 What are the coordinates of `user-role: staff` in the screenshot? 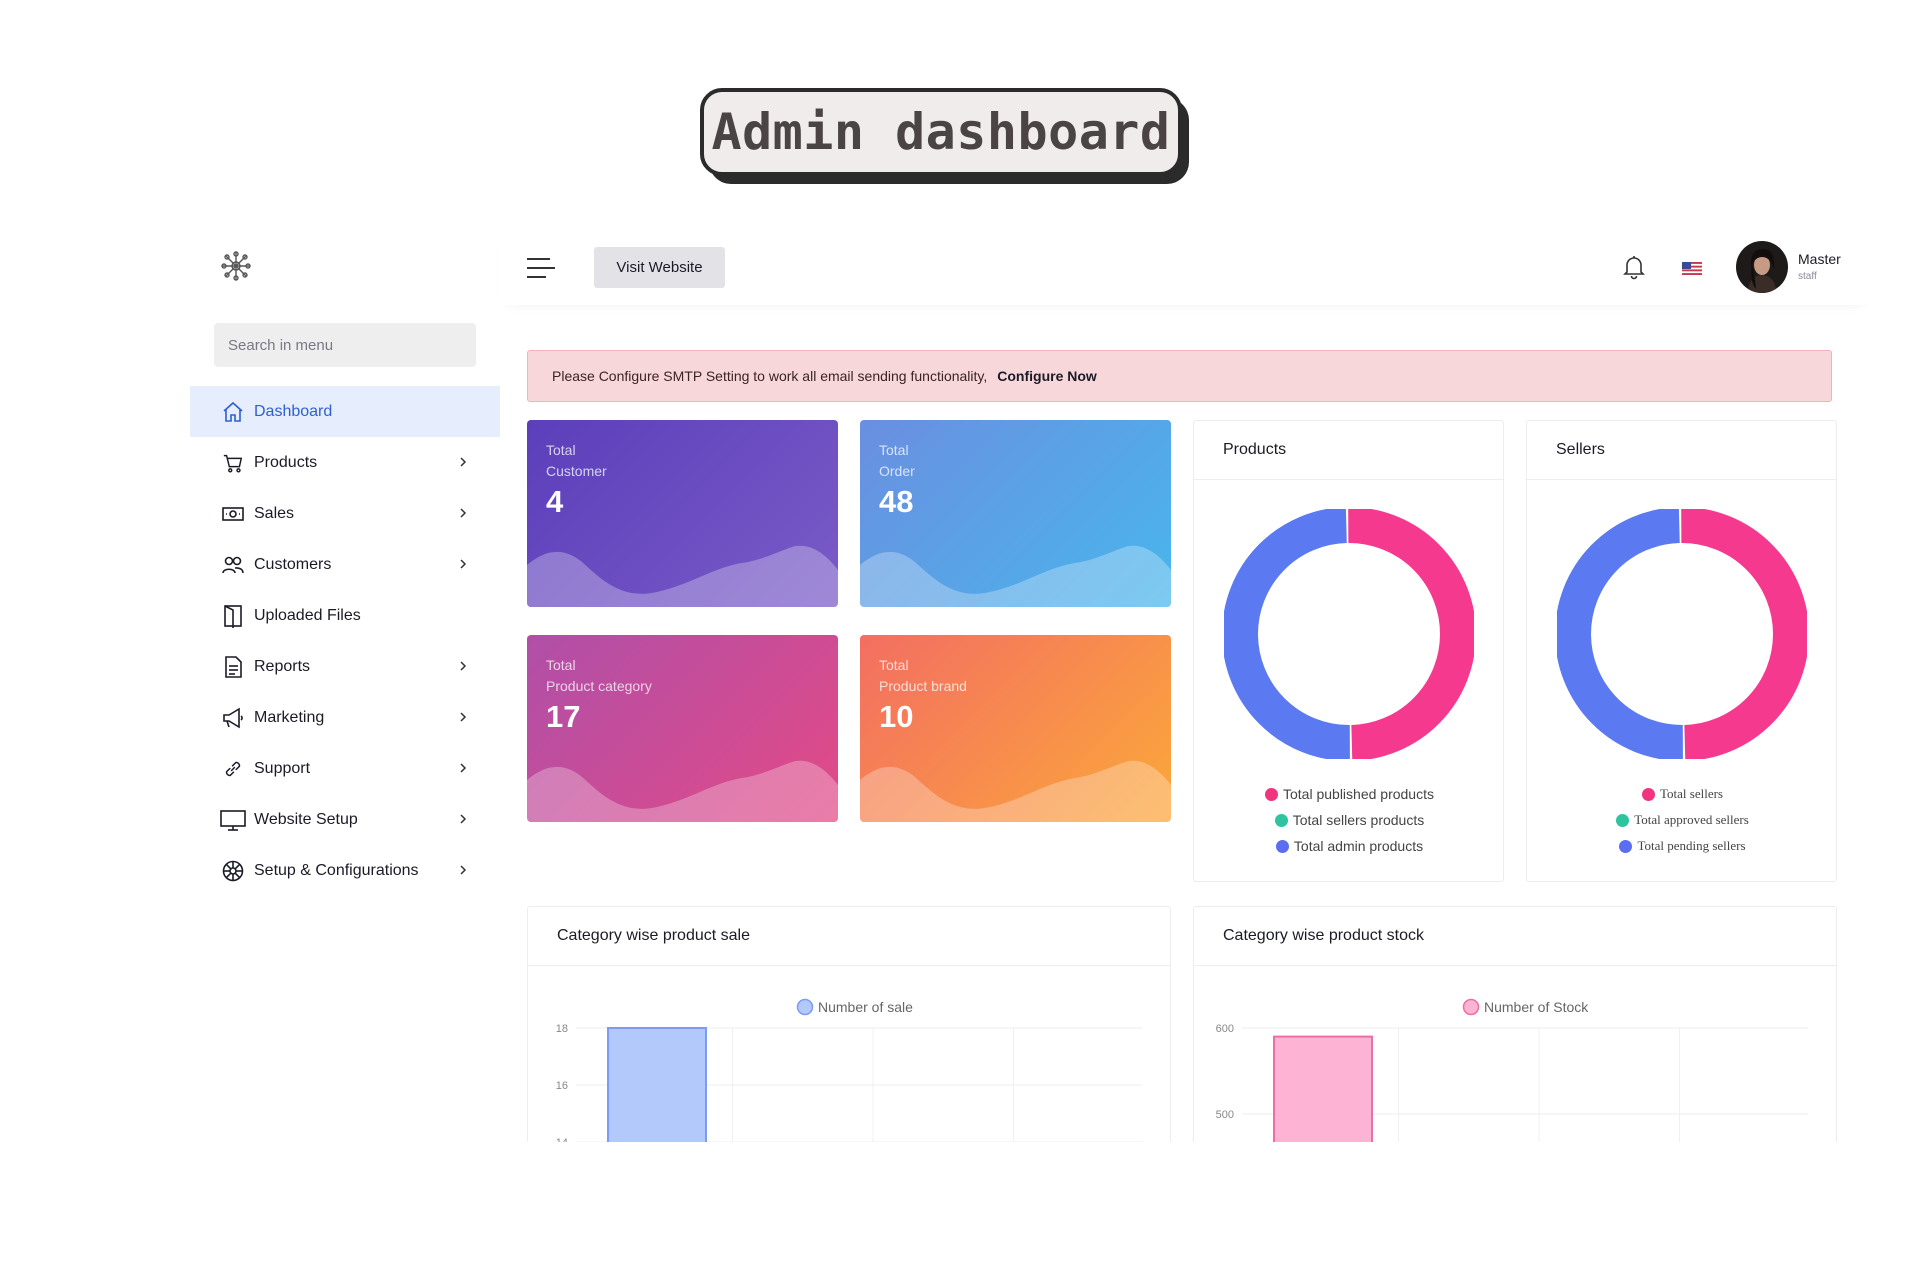 It's located at (1807, 276).